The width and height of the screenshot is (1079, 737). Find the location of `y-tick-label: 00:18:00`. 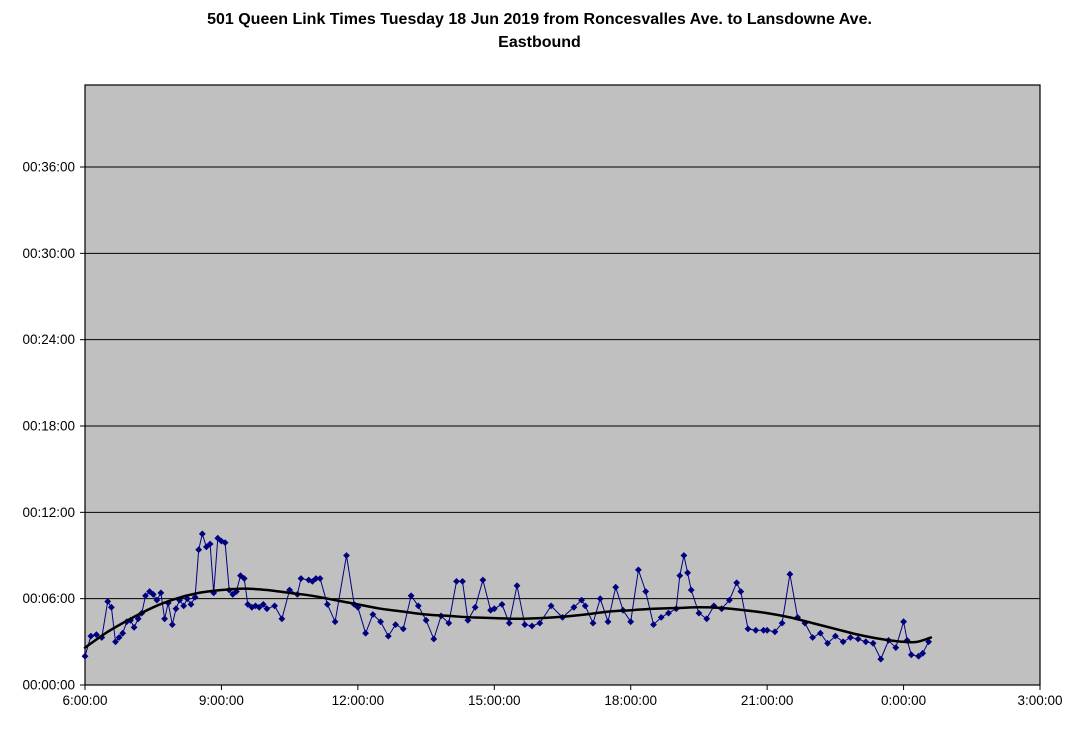

y-tick-label: 00:18:00 is located at coordinates (48, 426).